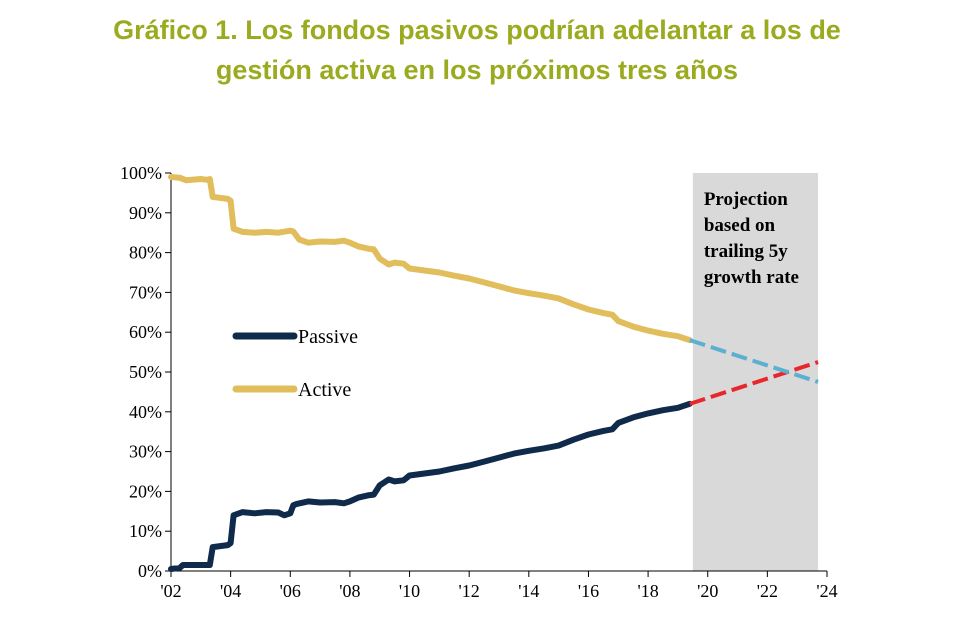 This screenshot has height=643, width=954. What do you see at coordinates (826, 591) in the screenshot?
I see `x-tick-label: '24` at bounding box center [826, 591].